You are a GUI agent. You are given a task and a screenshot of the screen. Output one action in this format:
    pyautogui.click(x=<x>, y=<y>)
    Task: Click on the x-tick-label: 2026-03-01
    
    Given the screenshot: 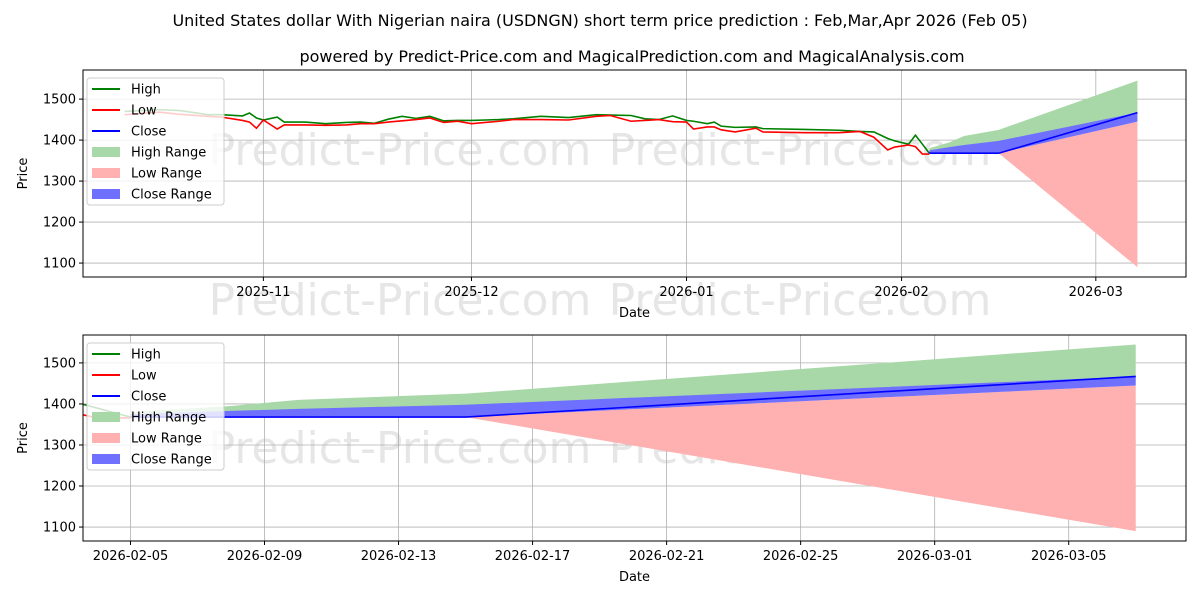 What is the action you would take?
    pyautogui.click(x=935, y=556)
    